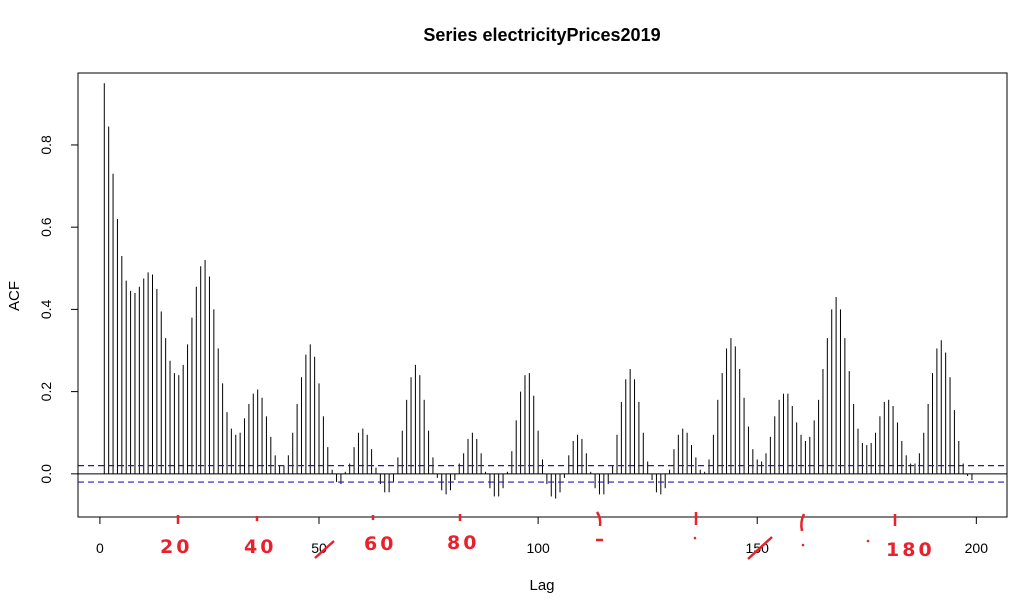 Image resolution: width=1032 pixels, height=604 pixels. I want to click on chart-title: Series electricityPrices2019, so click(541, 35).